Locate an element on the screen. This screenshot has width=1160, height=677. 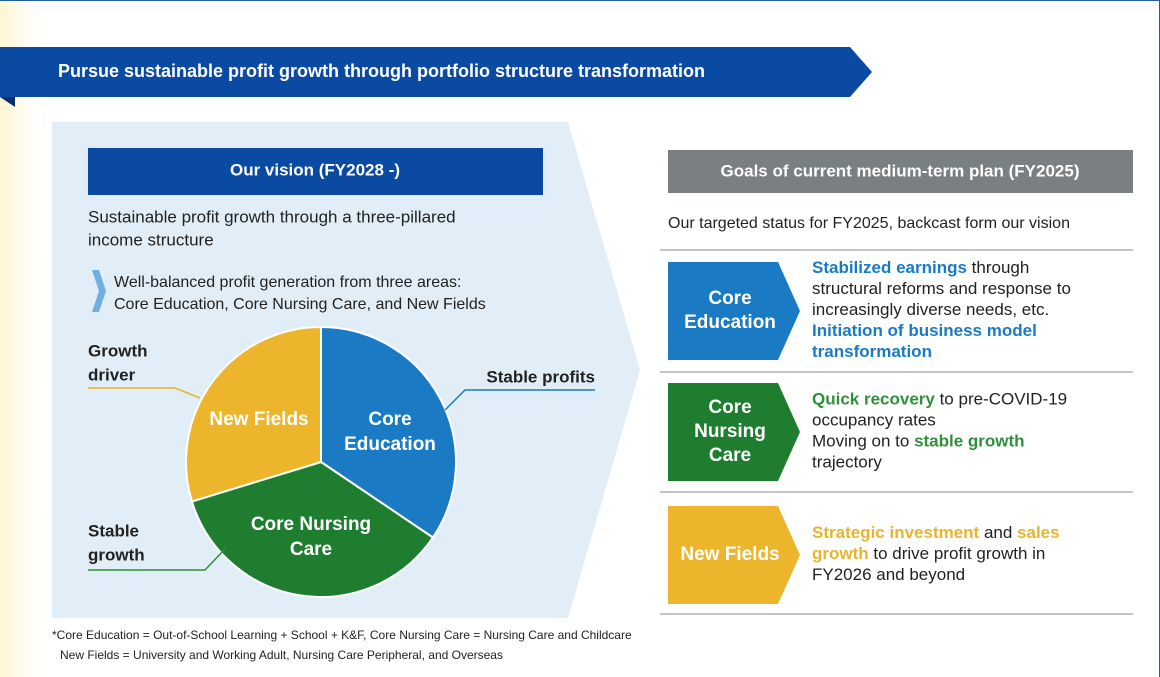
banner is located at coordinates (436, 72).